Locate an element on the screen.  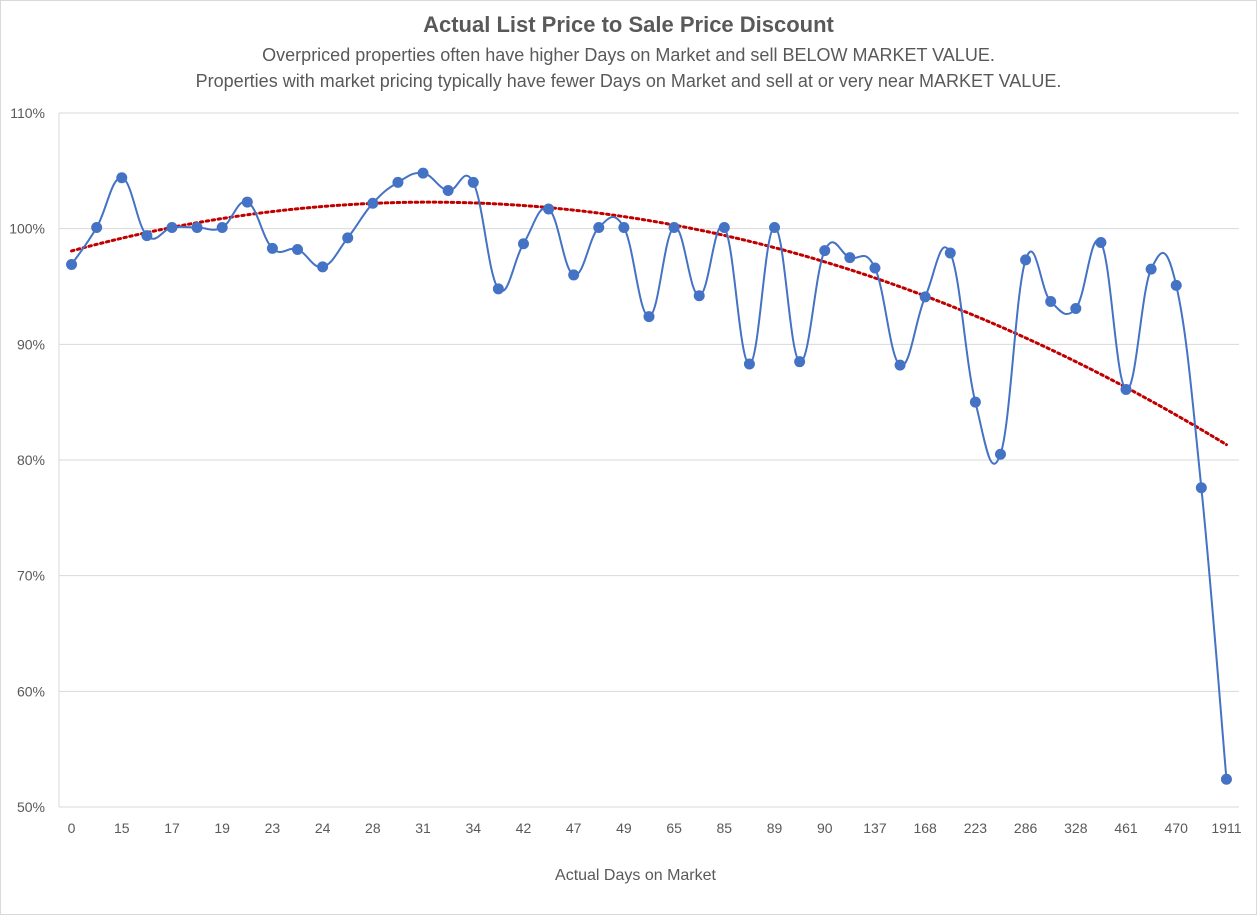
y-tick-label: 80% is located at coordinates (31, 460).